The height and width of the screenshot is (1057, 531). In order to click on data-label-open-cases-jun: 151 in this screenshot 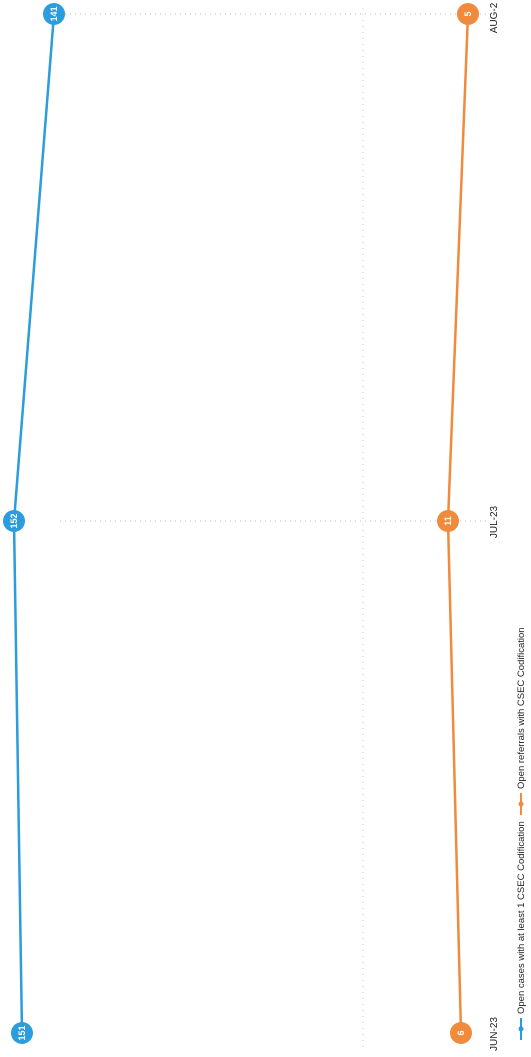, I will do `click(22, 1032)`.